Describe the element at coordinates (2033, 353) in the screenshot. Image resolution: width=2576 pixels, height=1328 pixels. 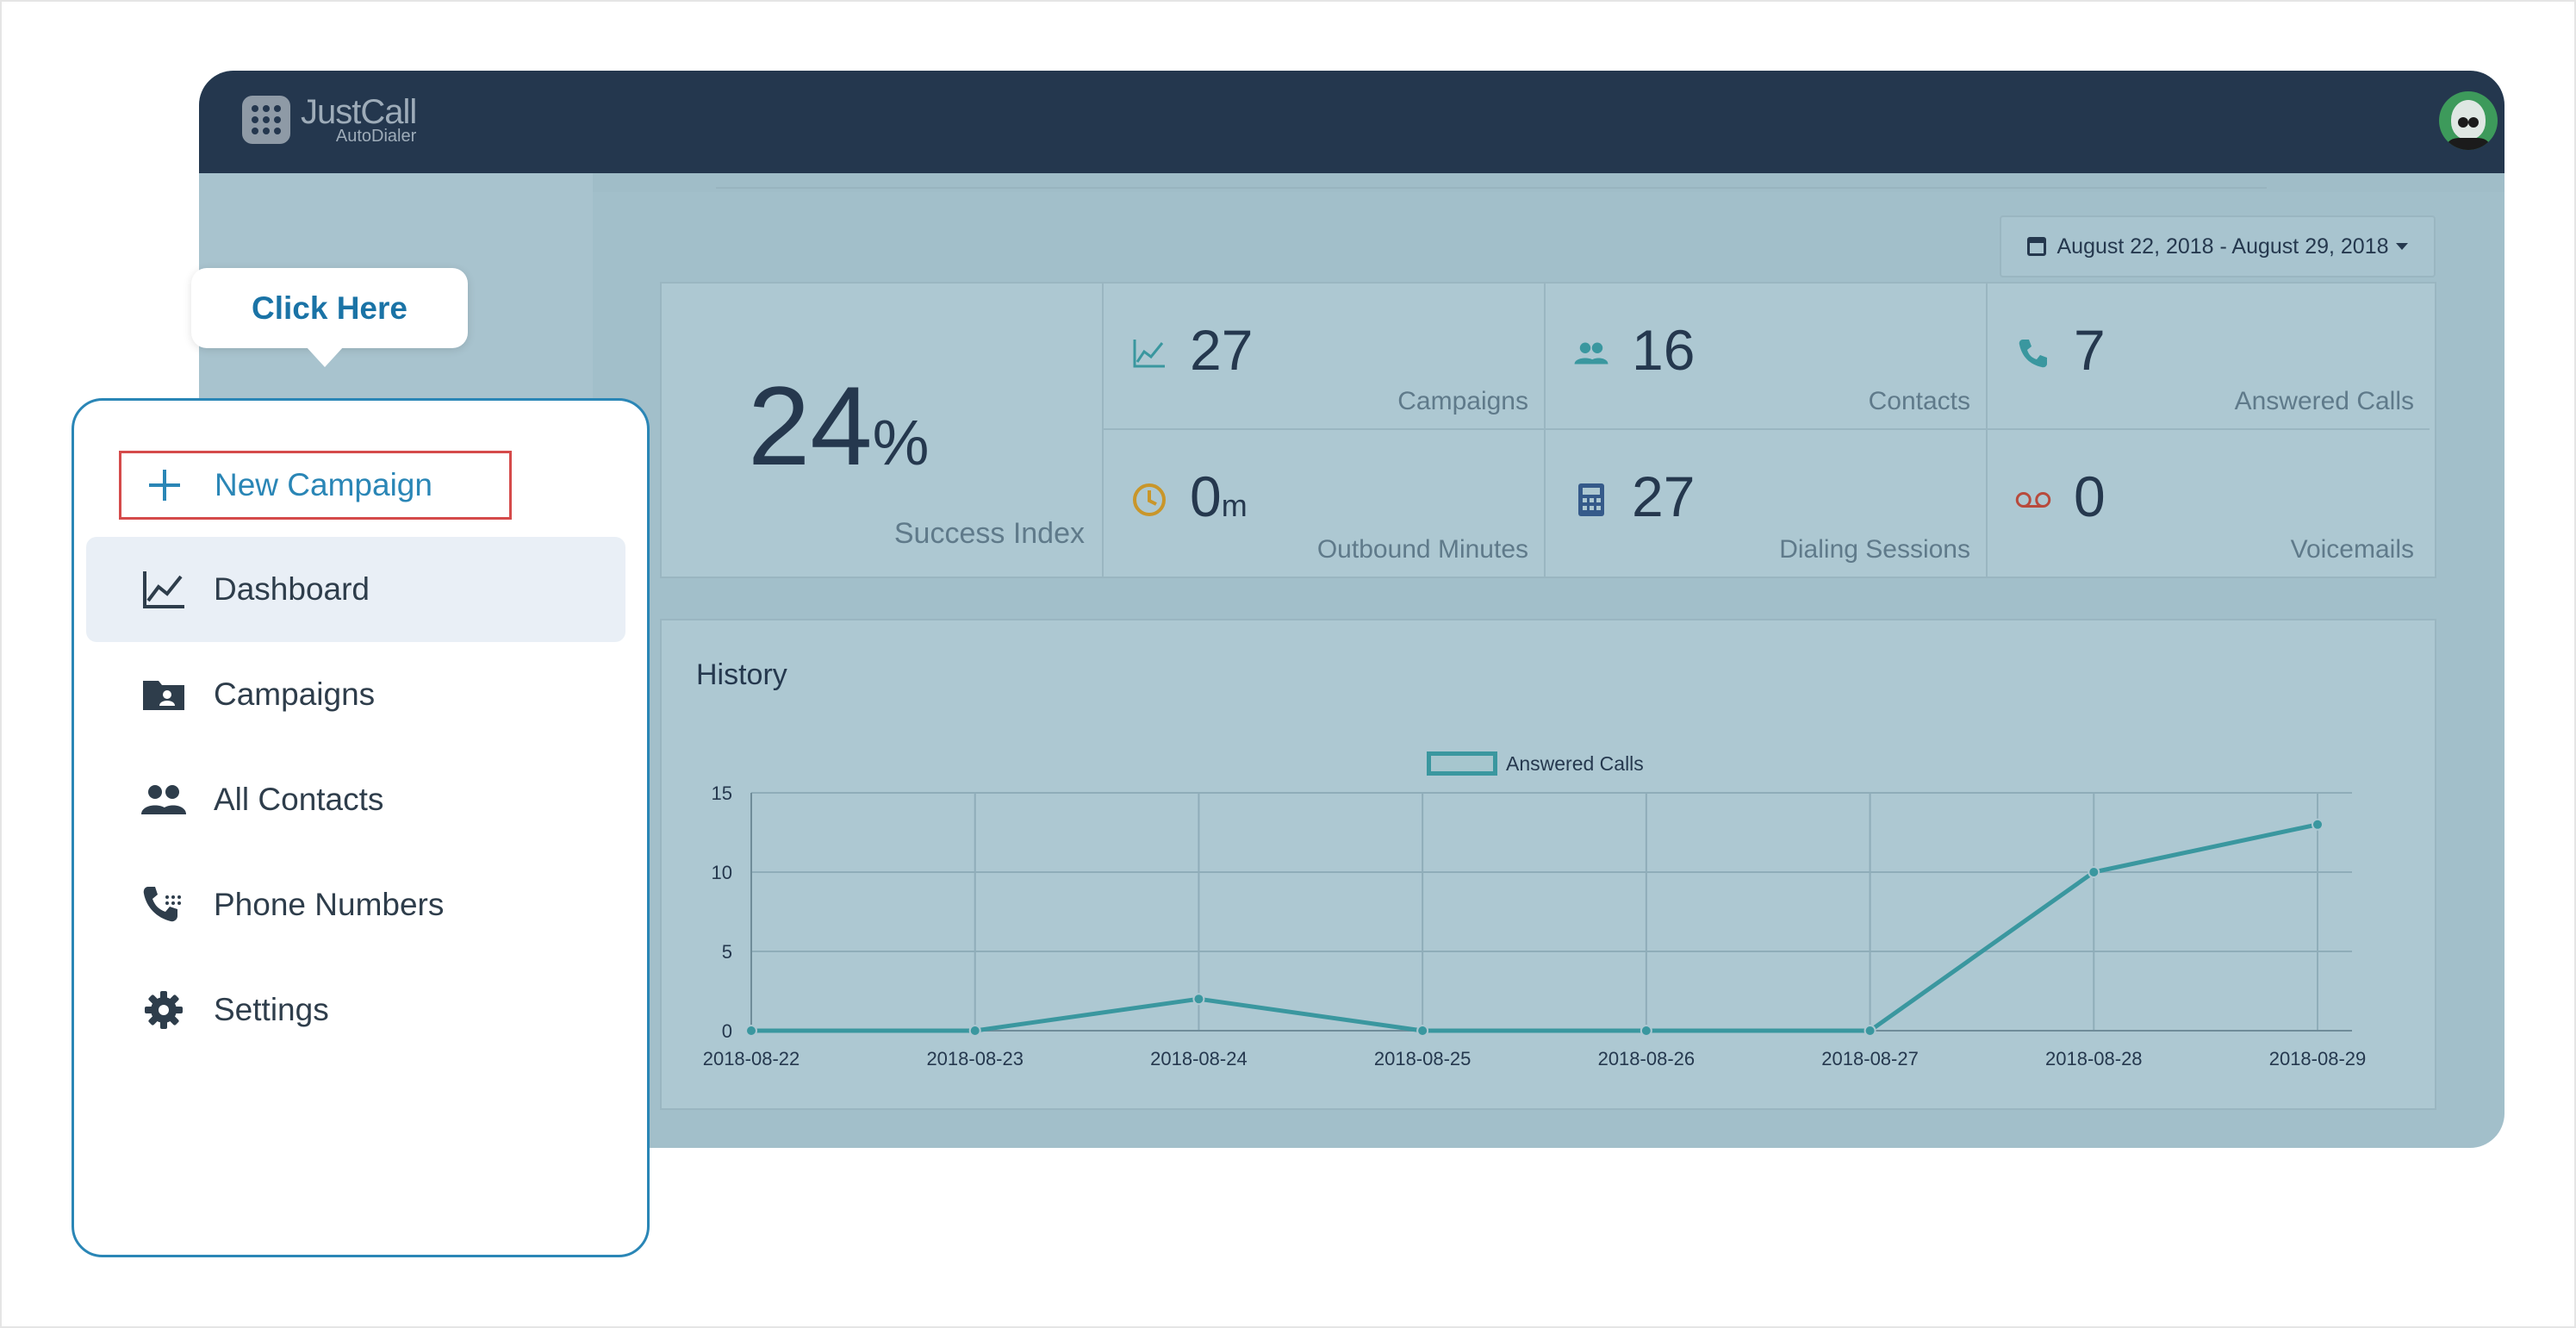
I see `phone-icon` at that location.